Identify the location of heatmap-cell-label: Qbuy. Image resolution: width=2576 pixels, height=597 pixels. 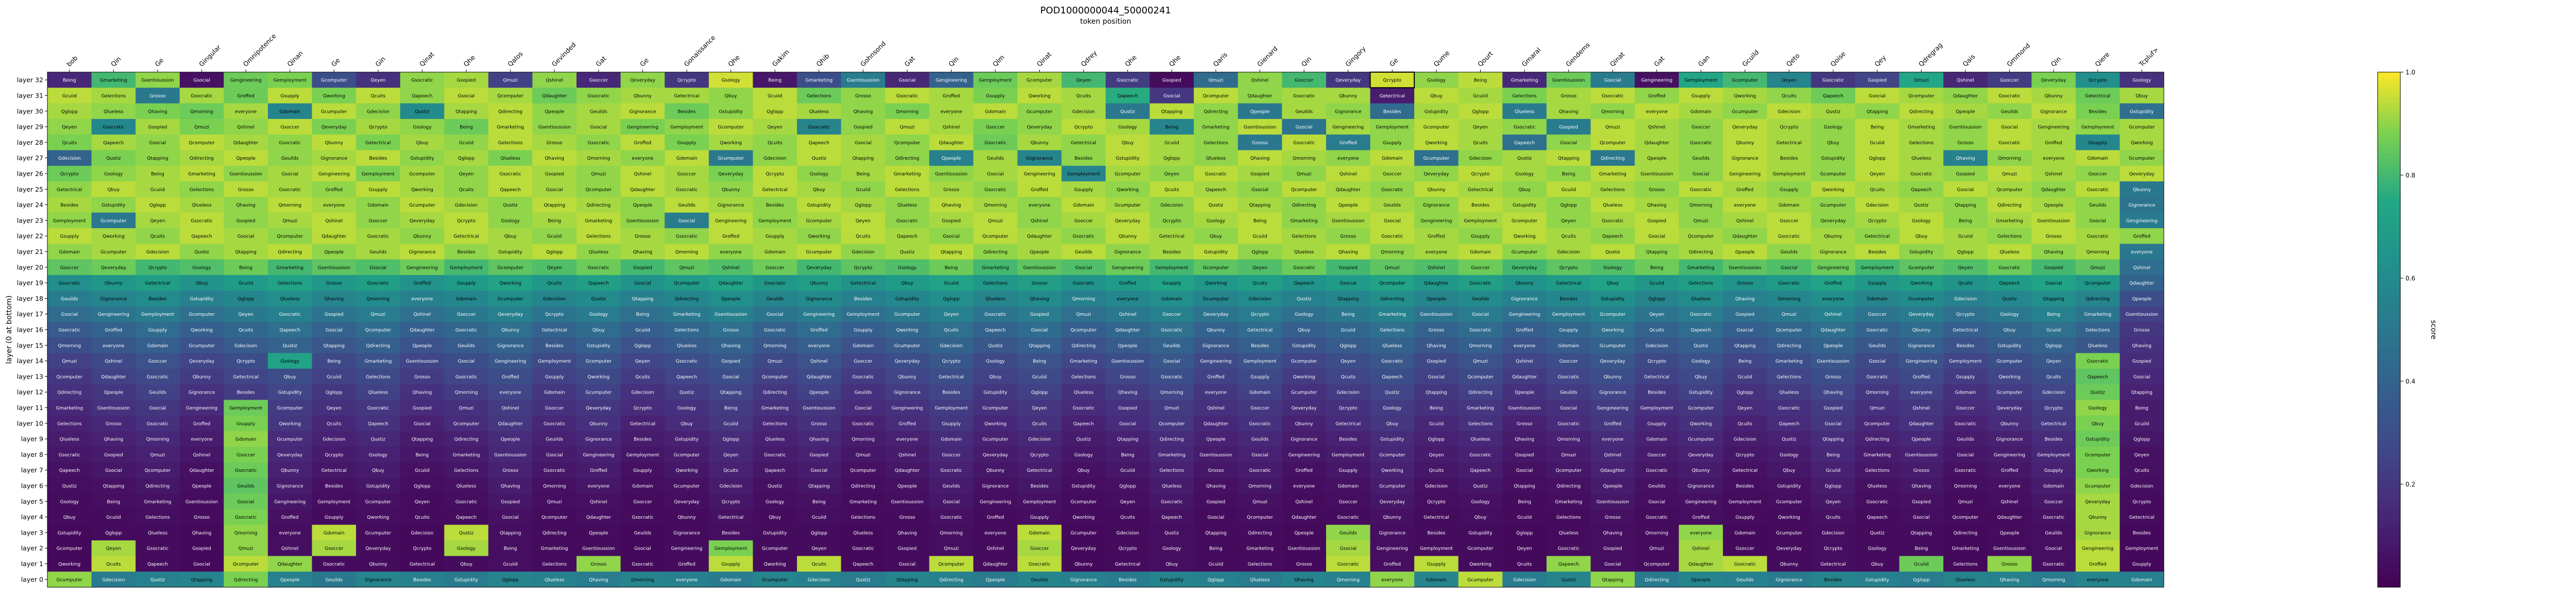
(1392, 424).